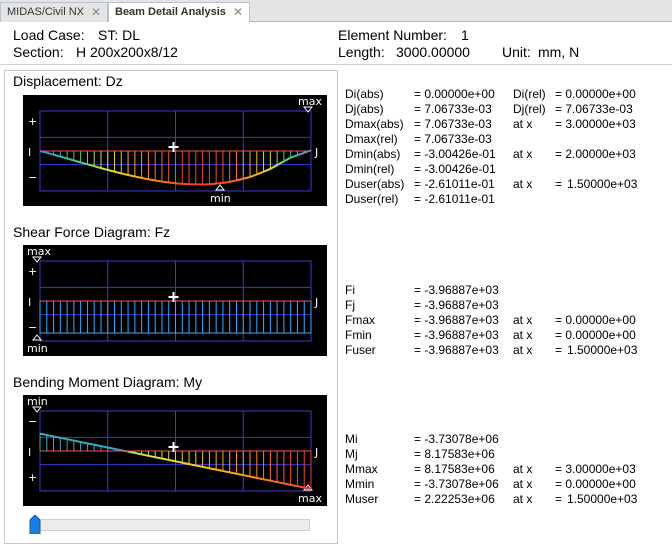 The height and width of the screenshot is (547, 672). What do you see at coordinates (350, 290) in the screenshot?
I see `result-label: Fi` at bounding box center [350, 290].